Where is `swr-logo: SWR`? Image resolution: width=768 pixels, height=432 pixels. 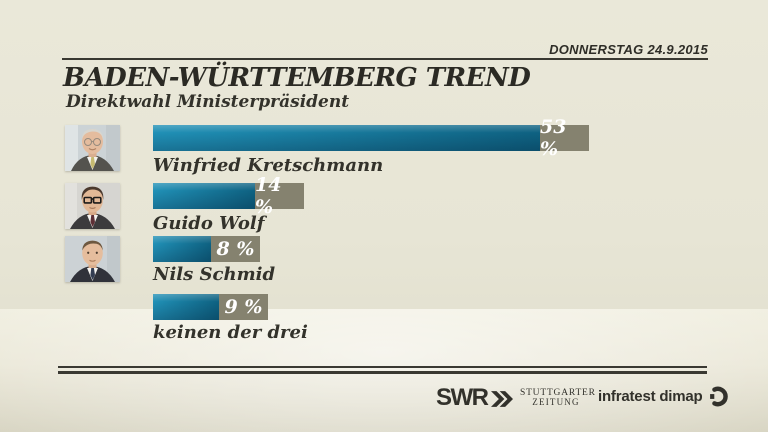 swr-logo: SWR is located at coordinates (474, 398).